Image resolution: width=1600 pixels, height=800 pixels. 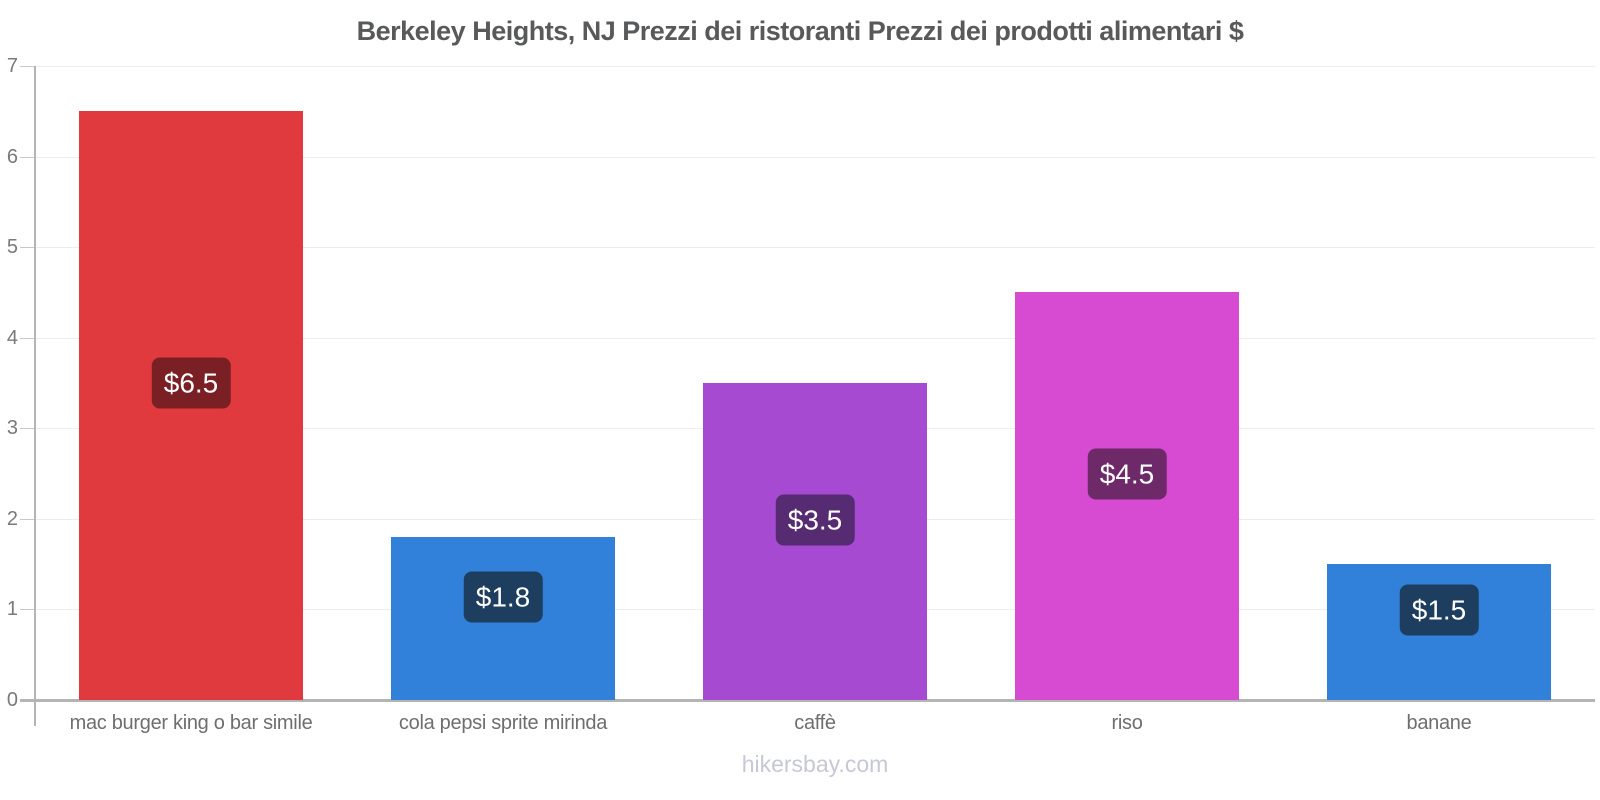 I want to click on bar-banane: $1.5, so click(x=1439, y=632).